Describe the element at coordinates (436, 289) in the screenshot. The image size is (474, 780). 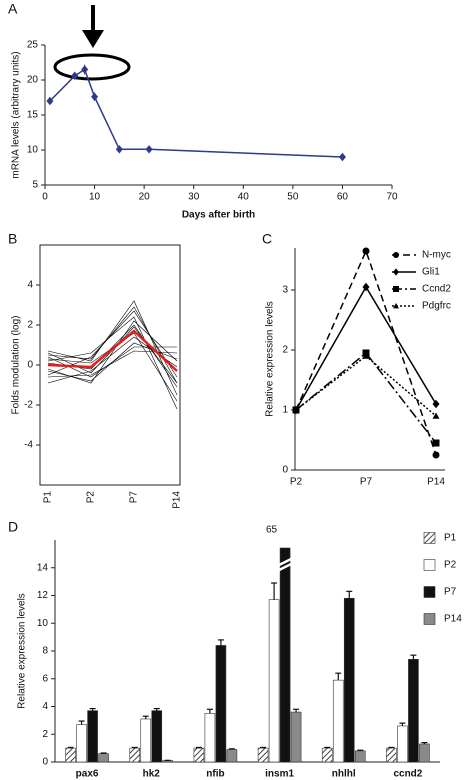
I see `legend-label: Ccnd2` at that location.